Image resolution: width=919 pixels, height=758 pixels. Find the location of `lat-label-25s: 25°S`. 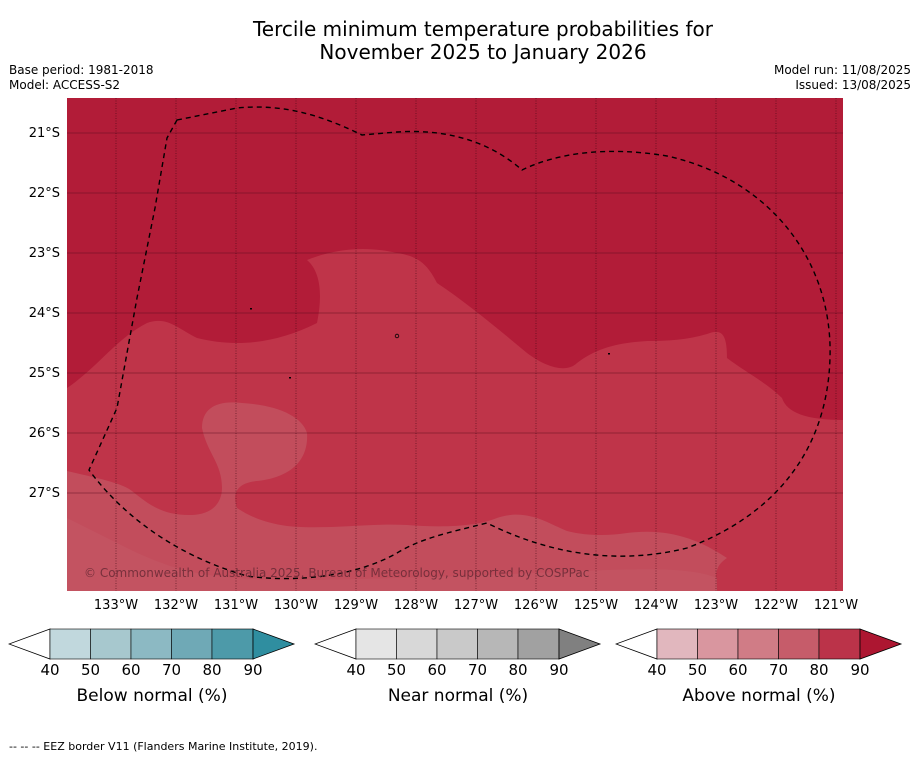

lat-label-25s: 25°S is located at coordinates (44, 373).